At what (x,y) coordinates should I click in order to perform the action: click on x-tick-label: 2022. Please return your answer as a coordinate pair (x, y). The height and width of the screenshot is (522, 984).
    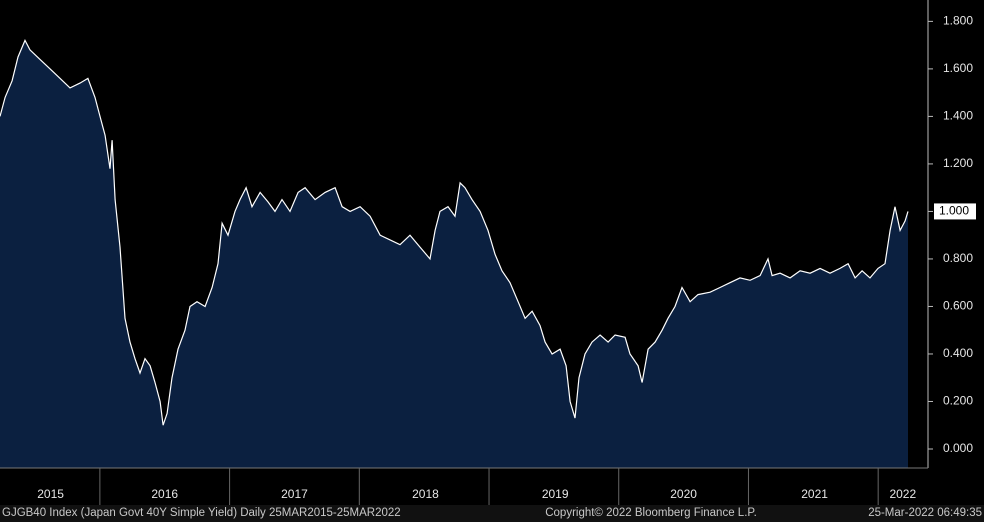
    Looking at the image, I should click on (902, 494).